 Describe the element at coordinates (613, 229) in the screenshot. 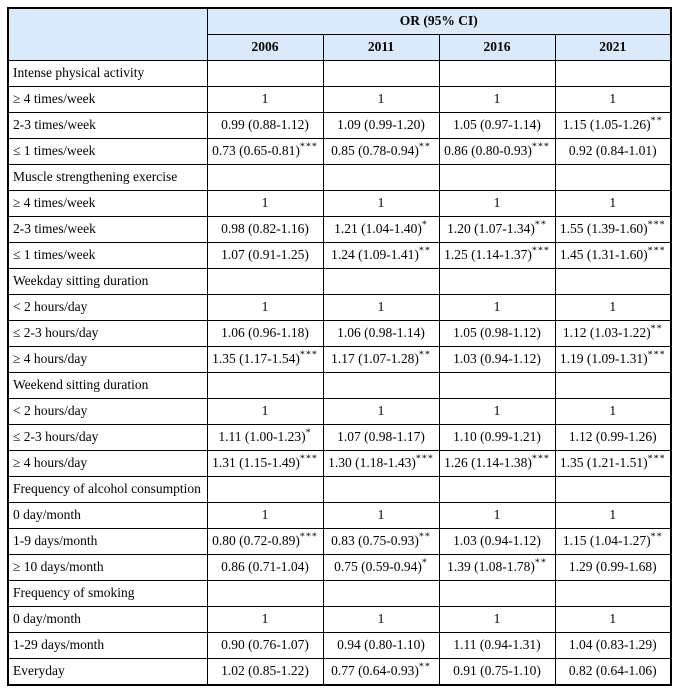

I see `or-value-cell: 1.55 (1.39-1.60)***` at that location.